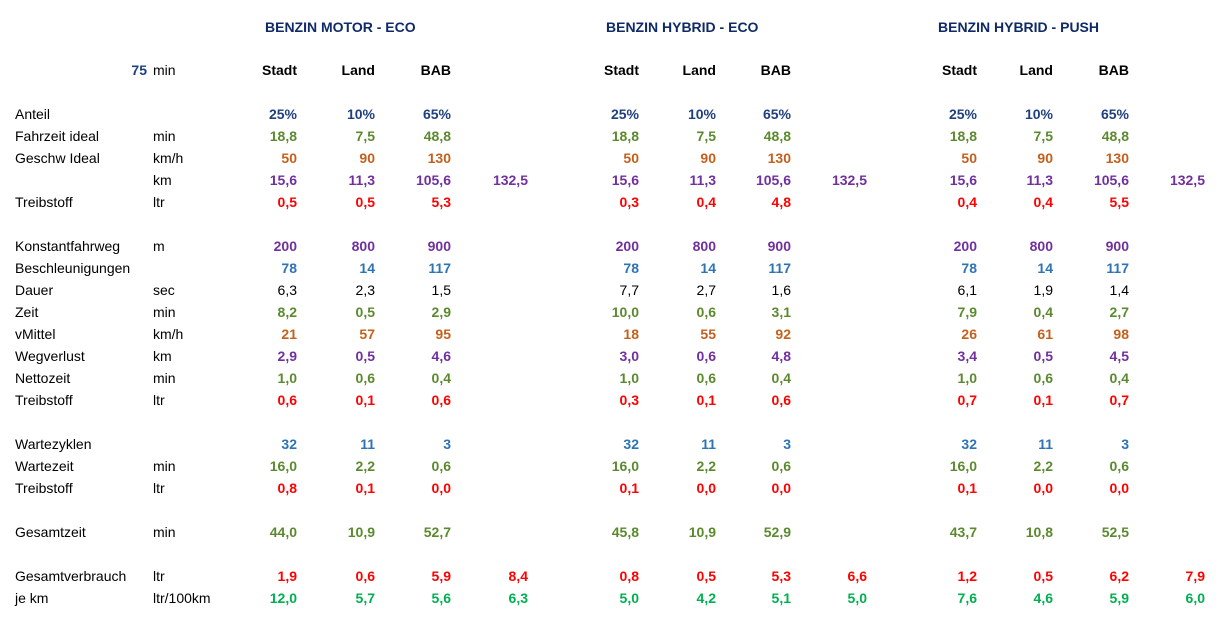 The width and height of the screenshot is (1222, 625). I want to click on value-cell: 21, so click(289, 334).